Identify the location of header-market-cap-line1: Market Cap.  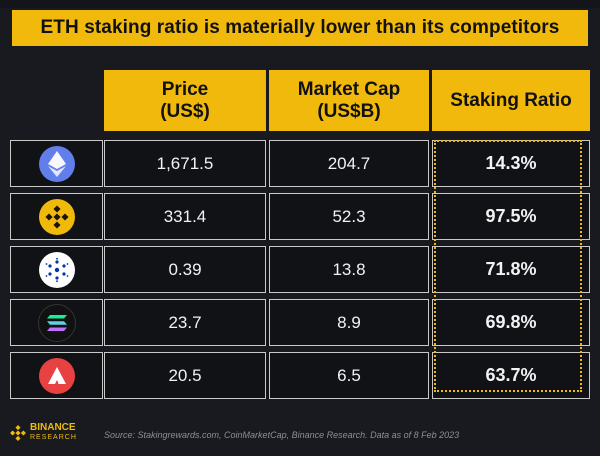
(349, 89).